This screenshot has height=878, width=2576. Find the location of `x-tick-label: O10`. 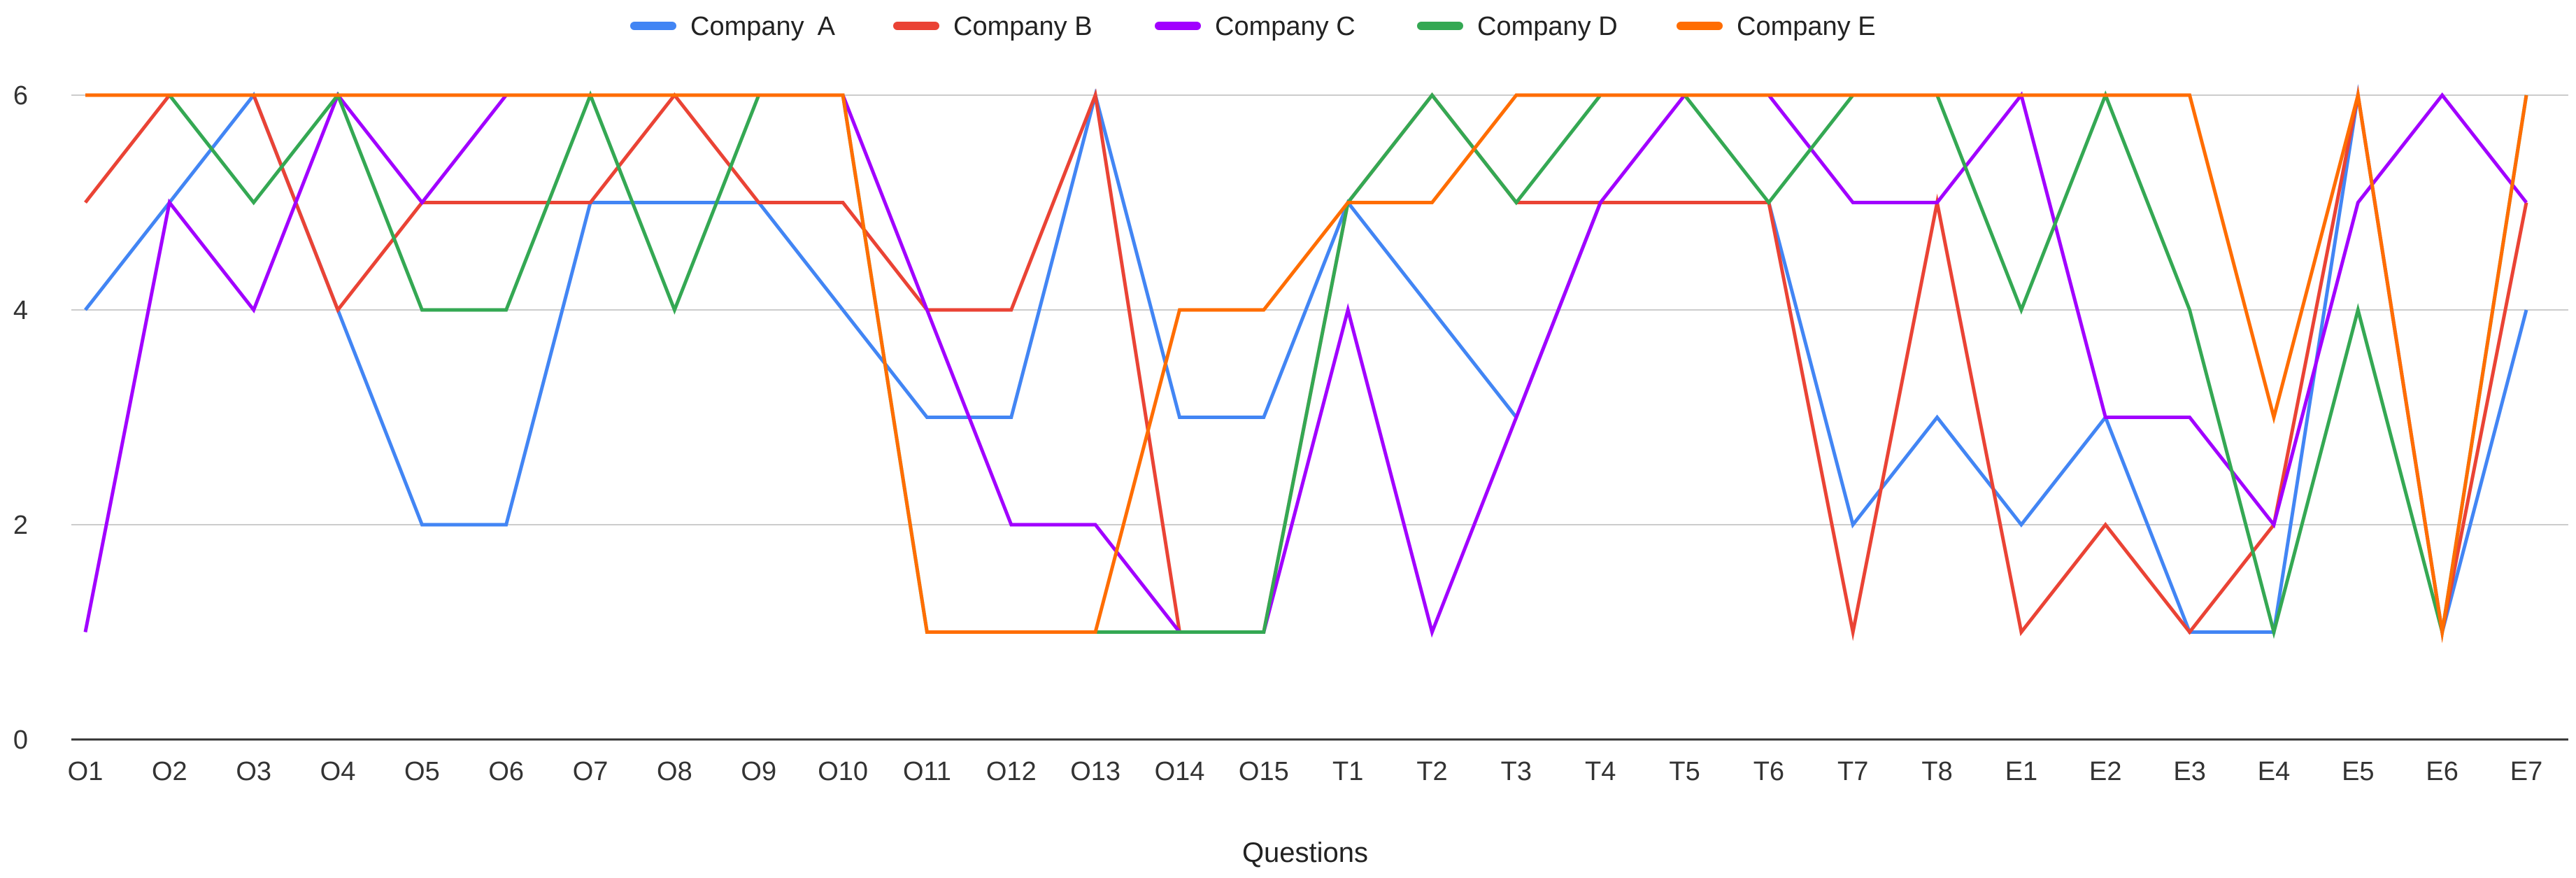

x-tick-label: O10 is located at coordinates (843, 771).